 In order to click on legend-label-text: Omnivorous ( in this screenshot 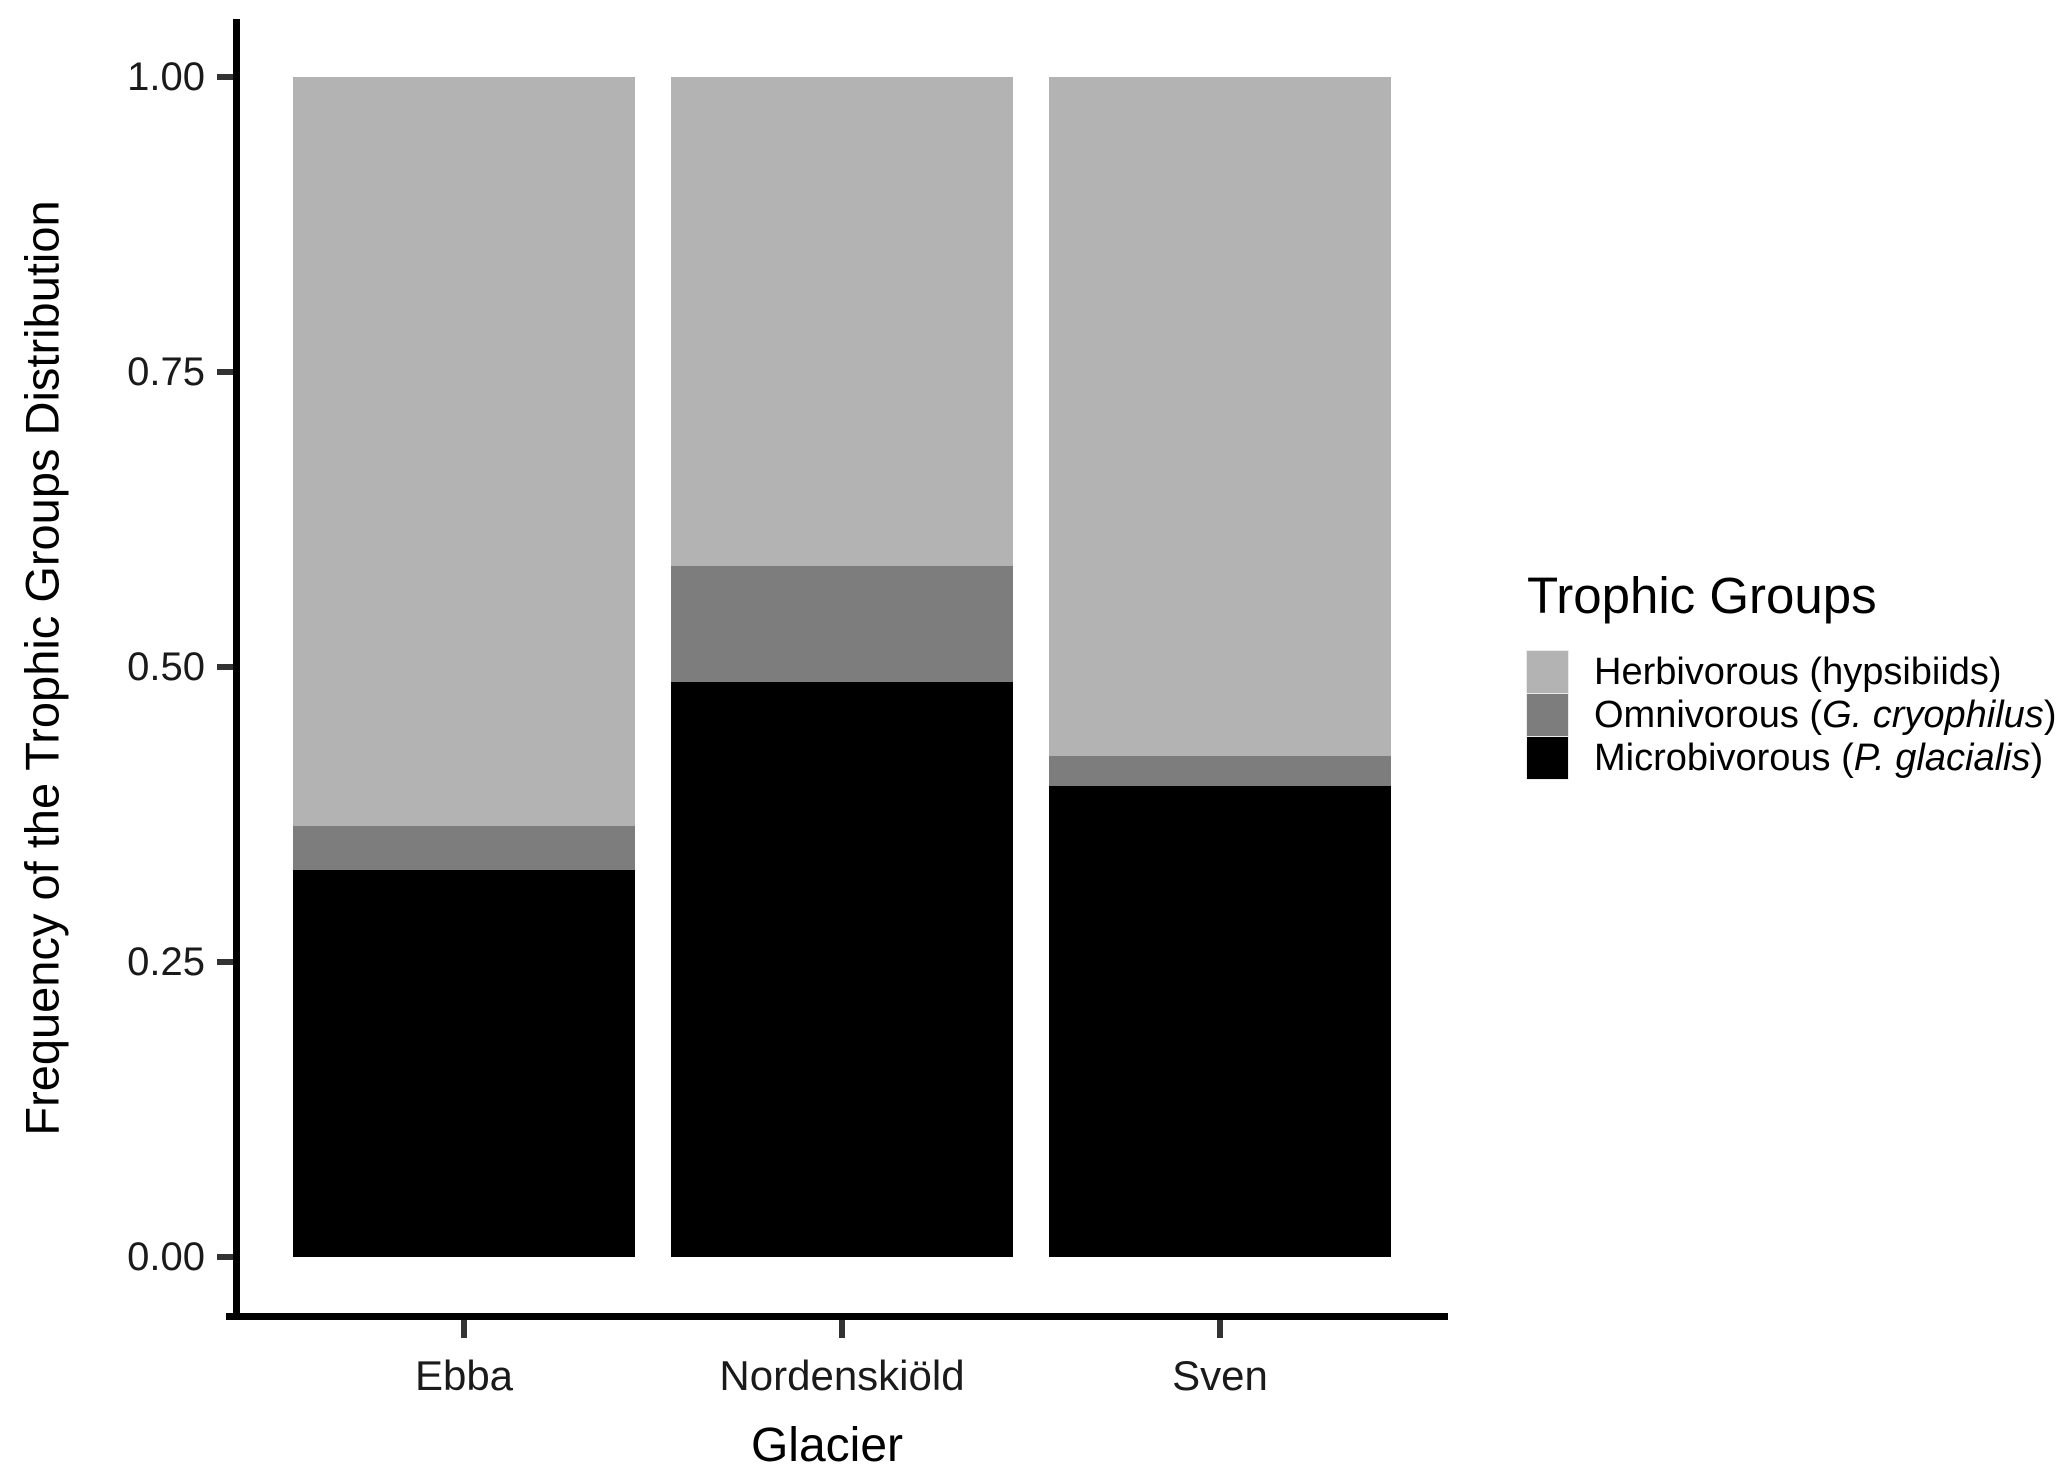, I will do `click(1708, 714)`.